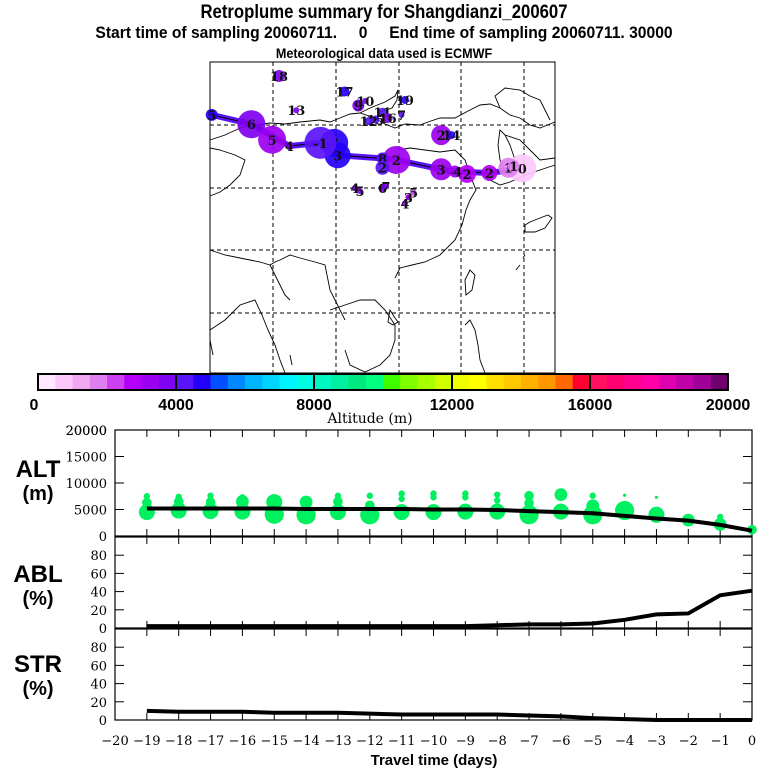  Describe the element at coordinates (90, 511) in the screenshot. I see `y-tick-label: 5000` at that location.